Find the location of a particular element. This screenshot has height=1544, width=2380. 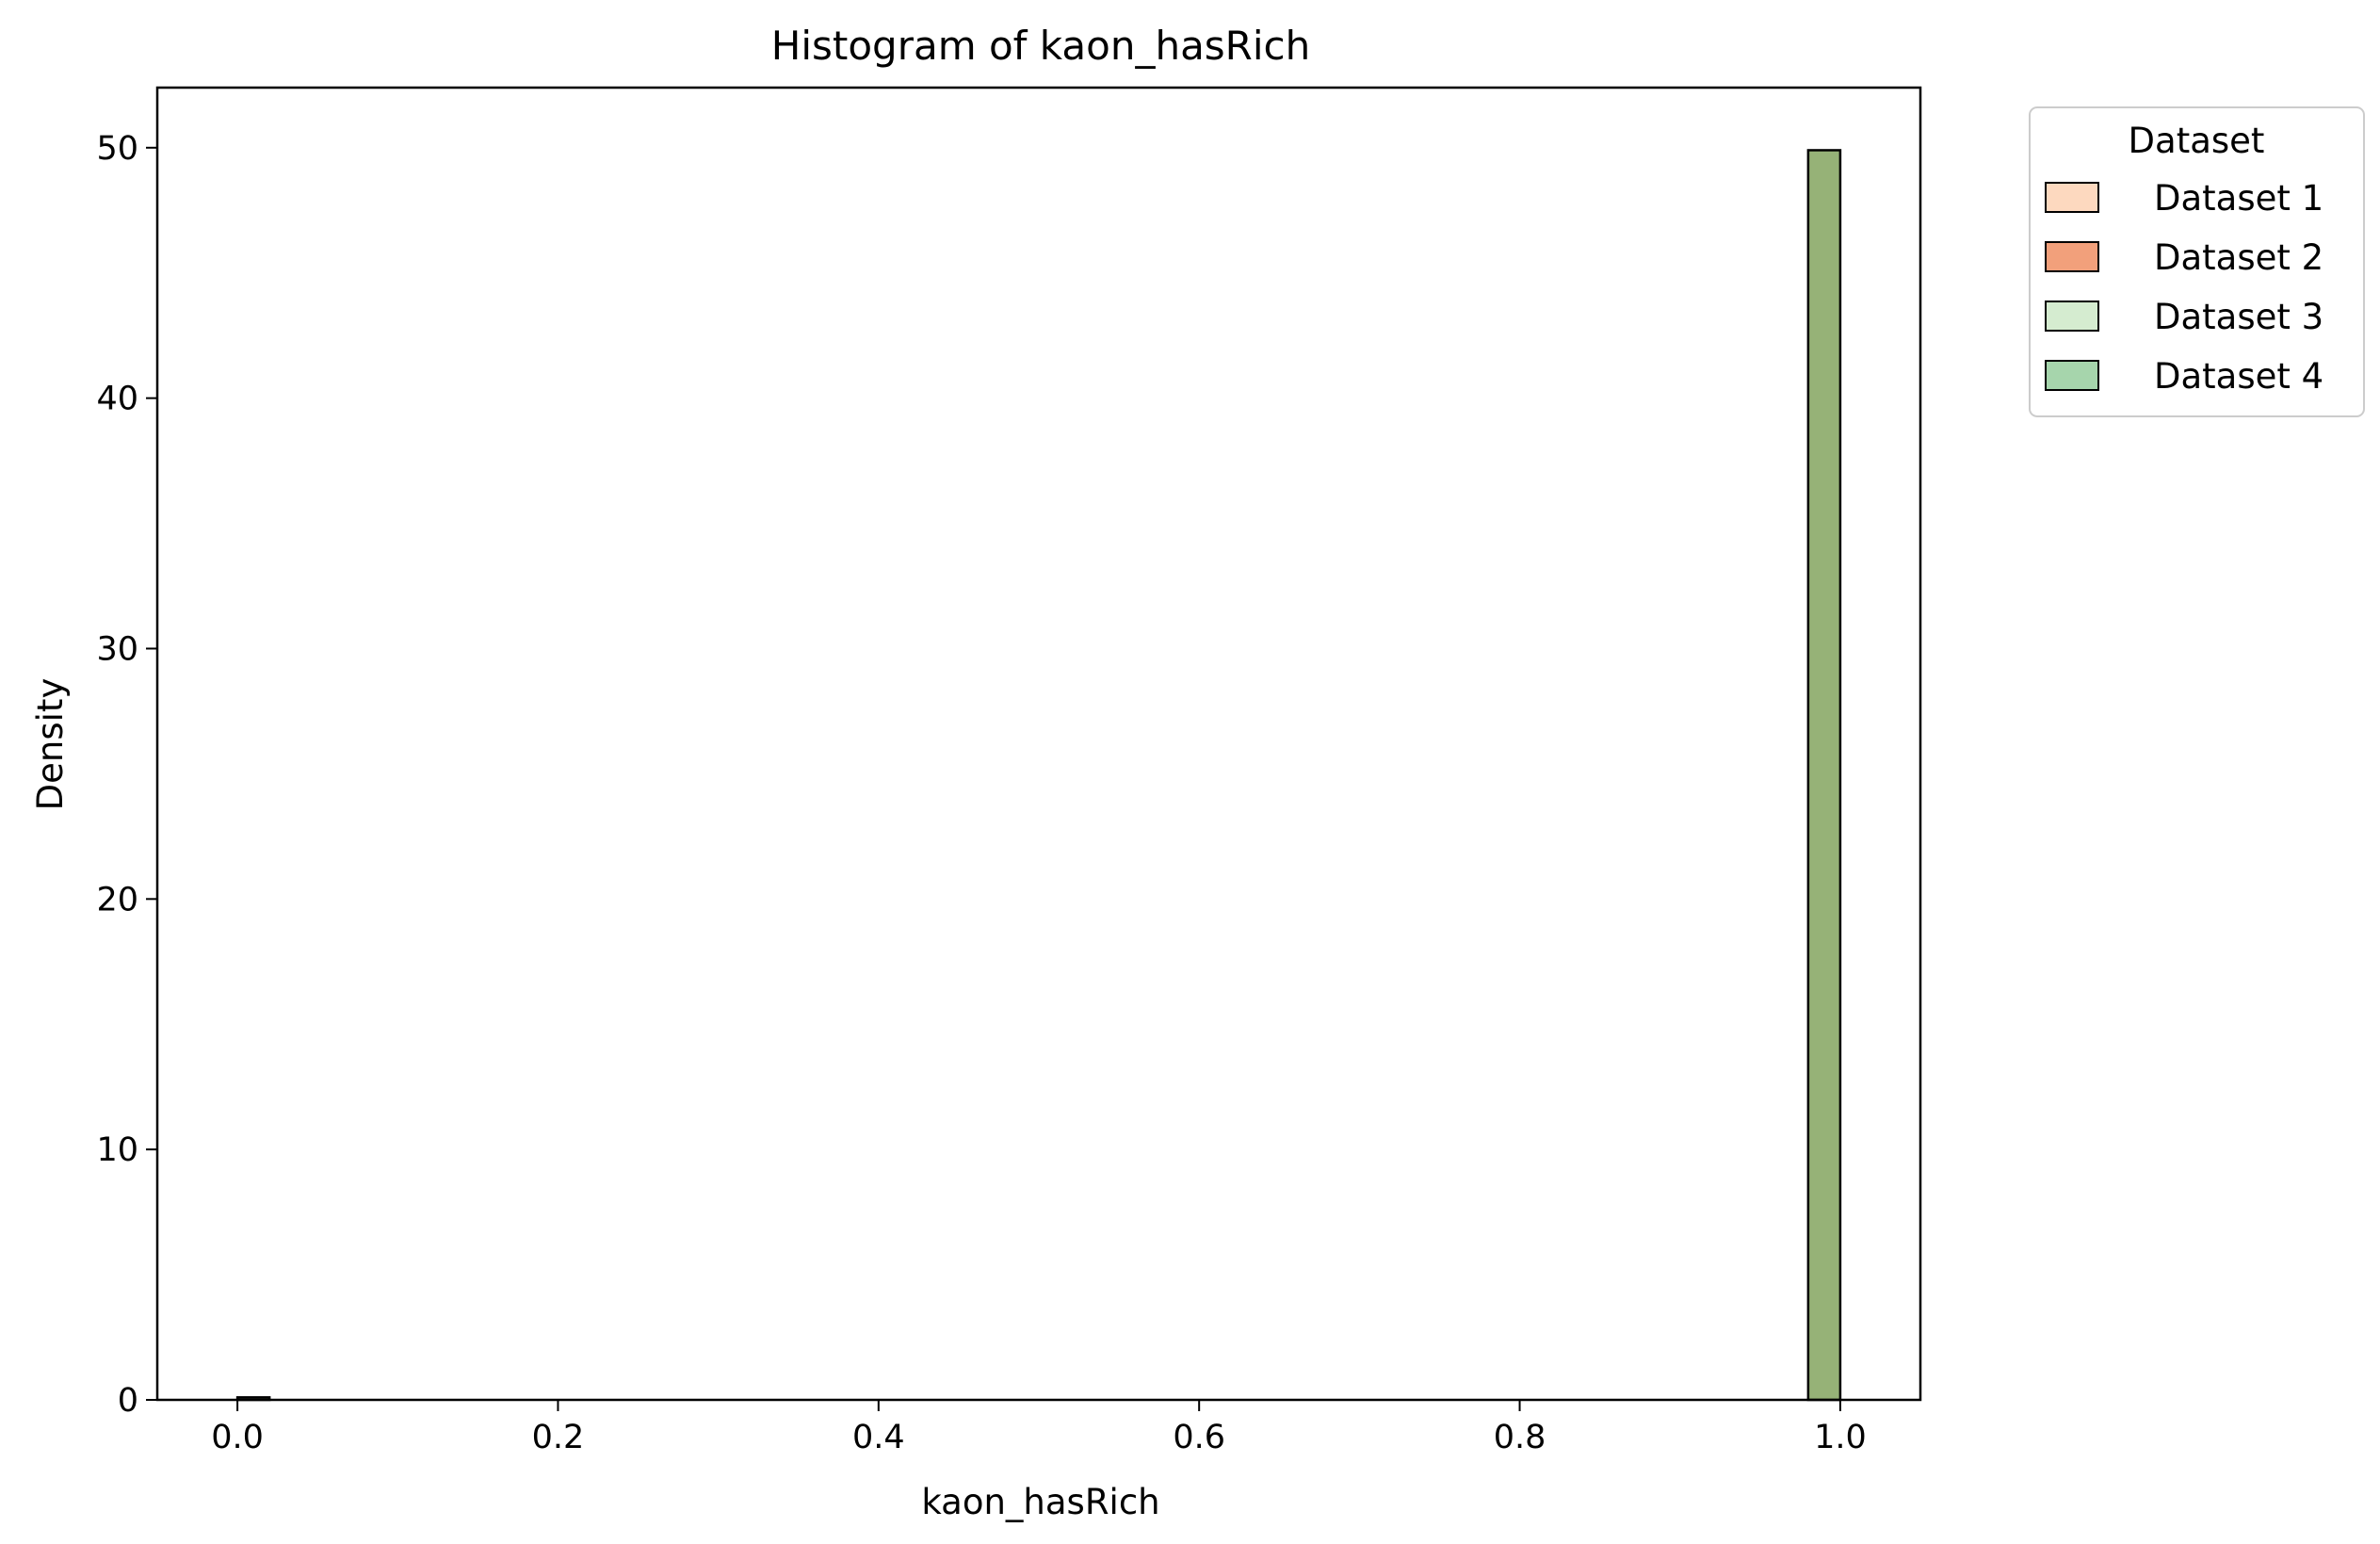

histogram-bar is located at coordinates (1824, 775).